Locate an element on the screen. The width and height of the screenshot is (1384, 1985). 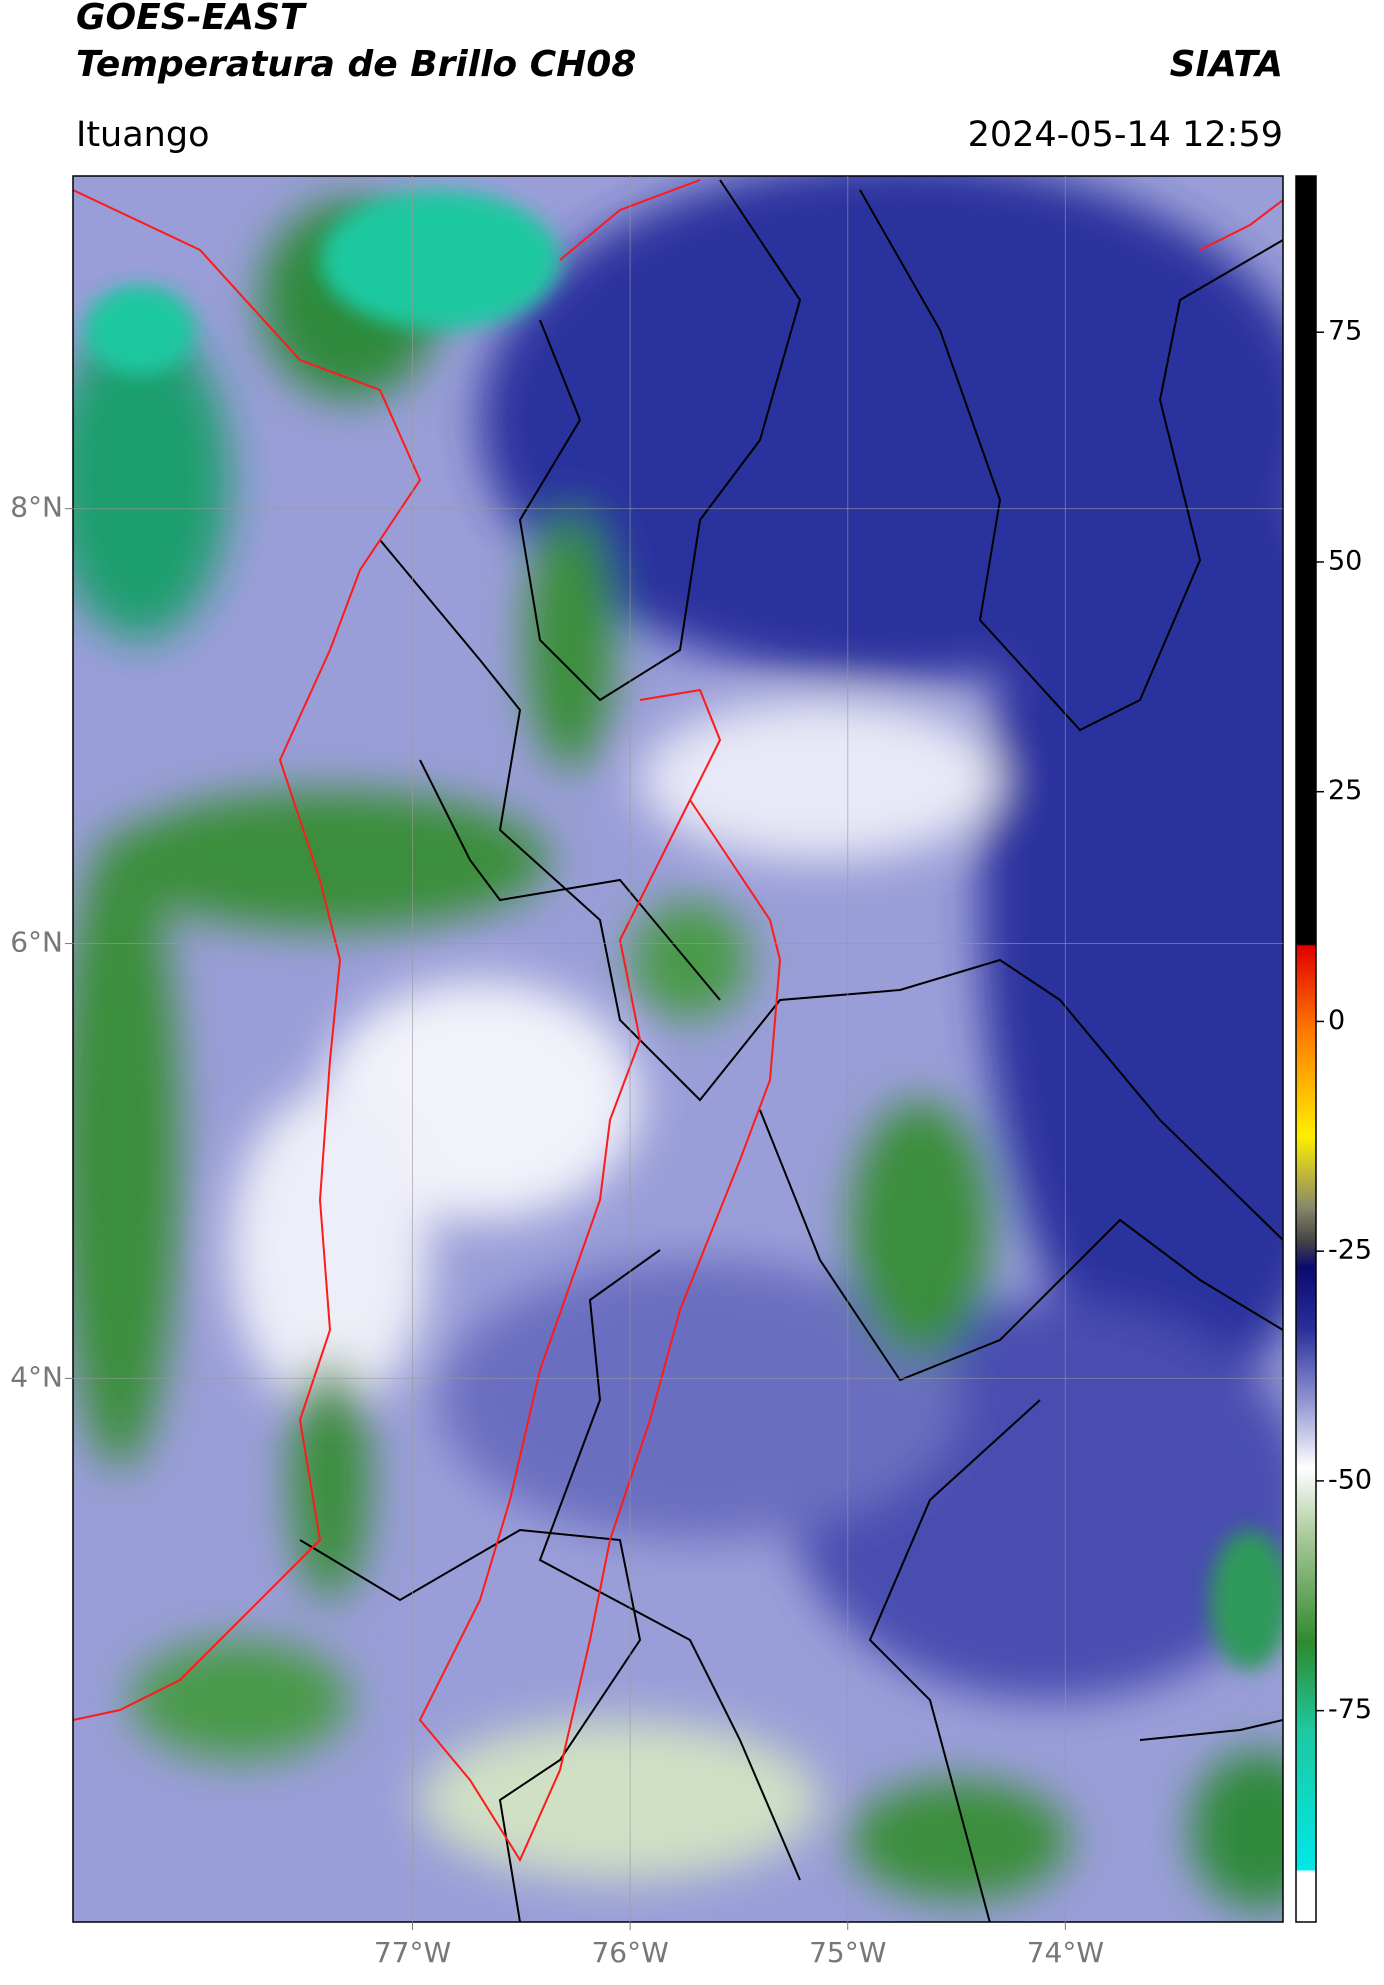
title: GOES-EAST is located at coordinates (191, 19).